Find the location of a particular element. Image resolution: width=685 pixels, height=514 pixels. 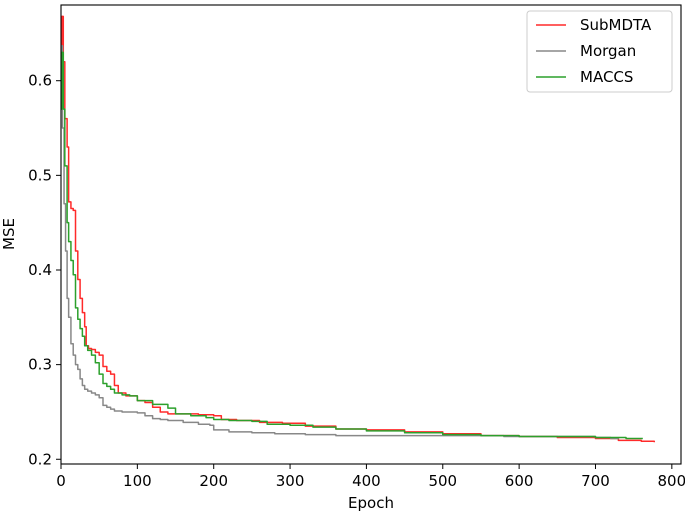

y-tick-label: 0.4 is located at coordinates (40, 270).